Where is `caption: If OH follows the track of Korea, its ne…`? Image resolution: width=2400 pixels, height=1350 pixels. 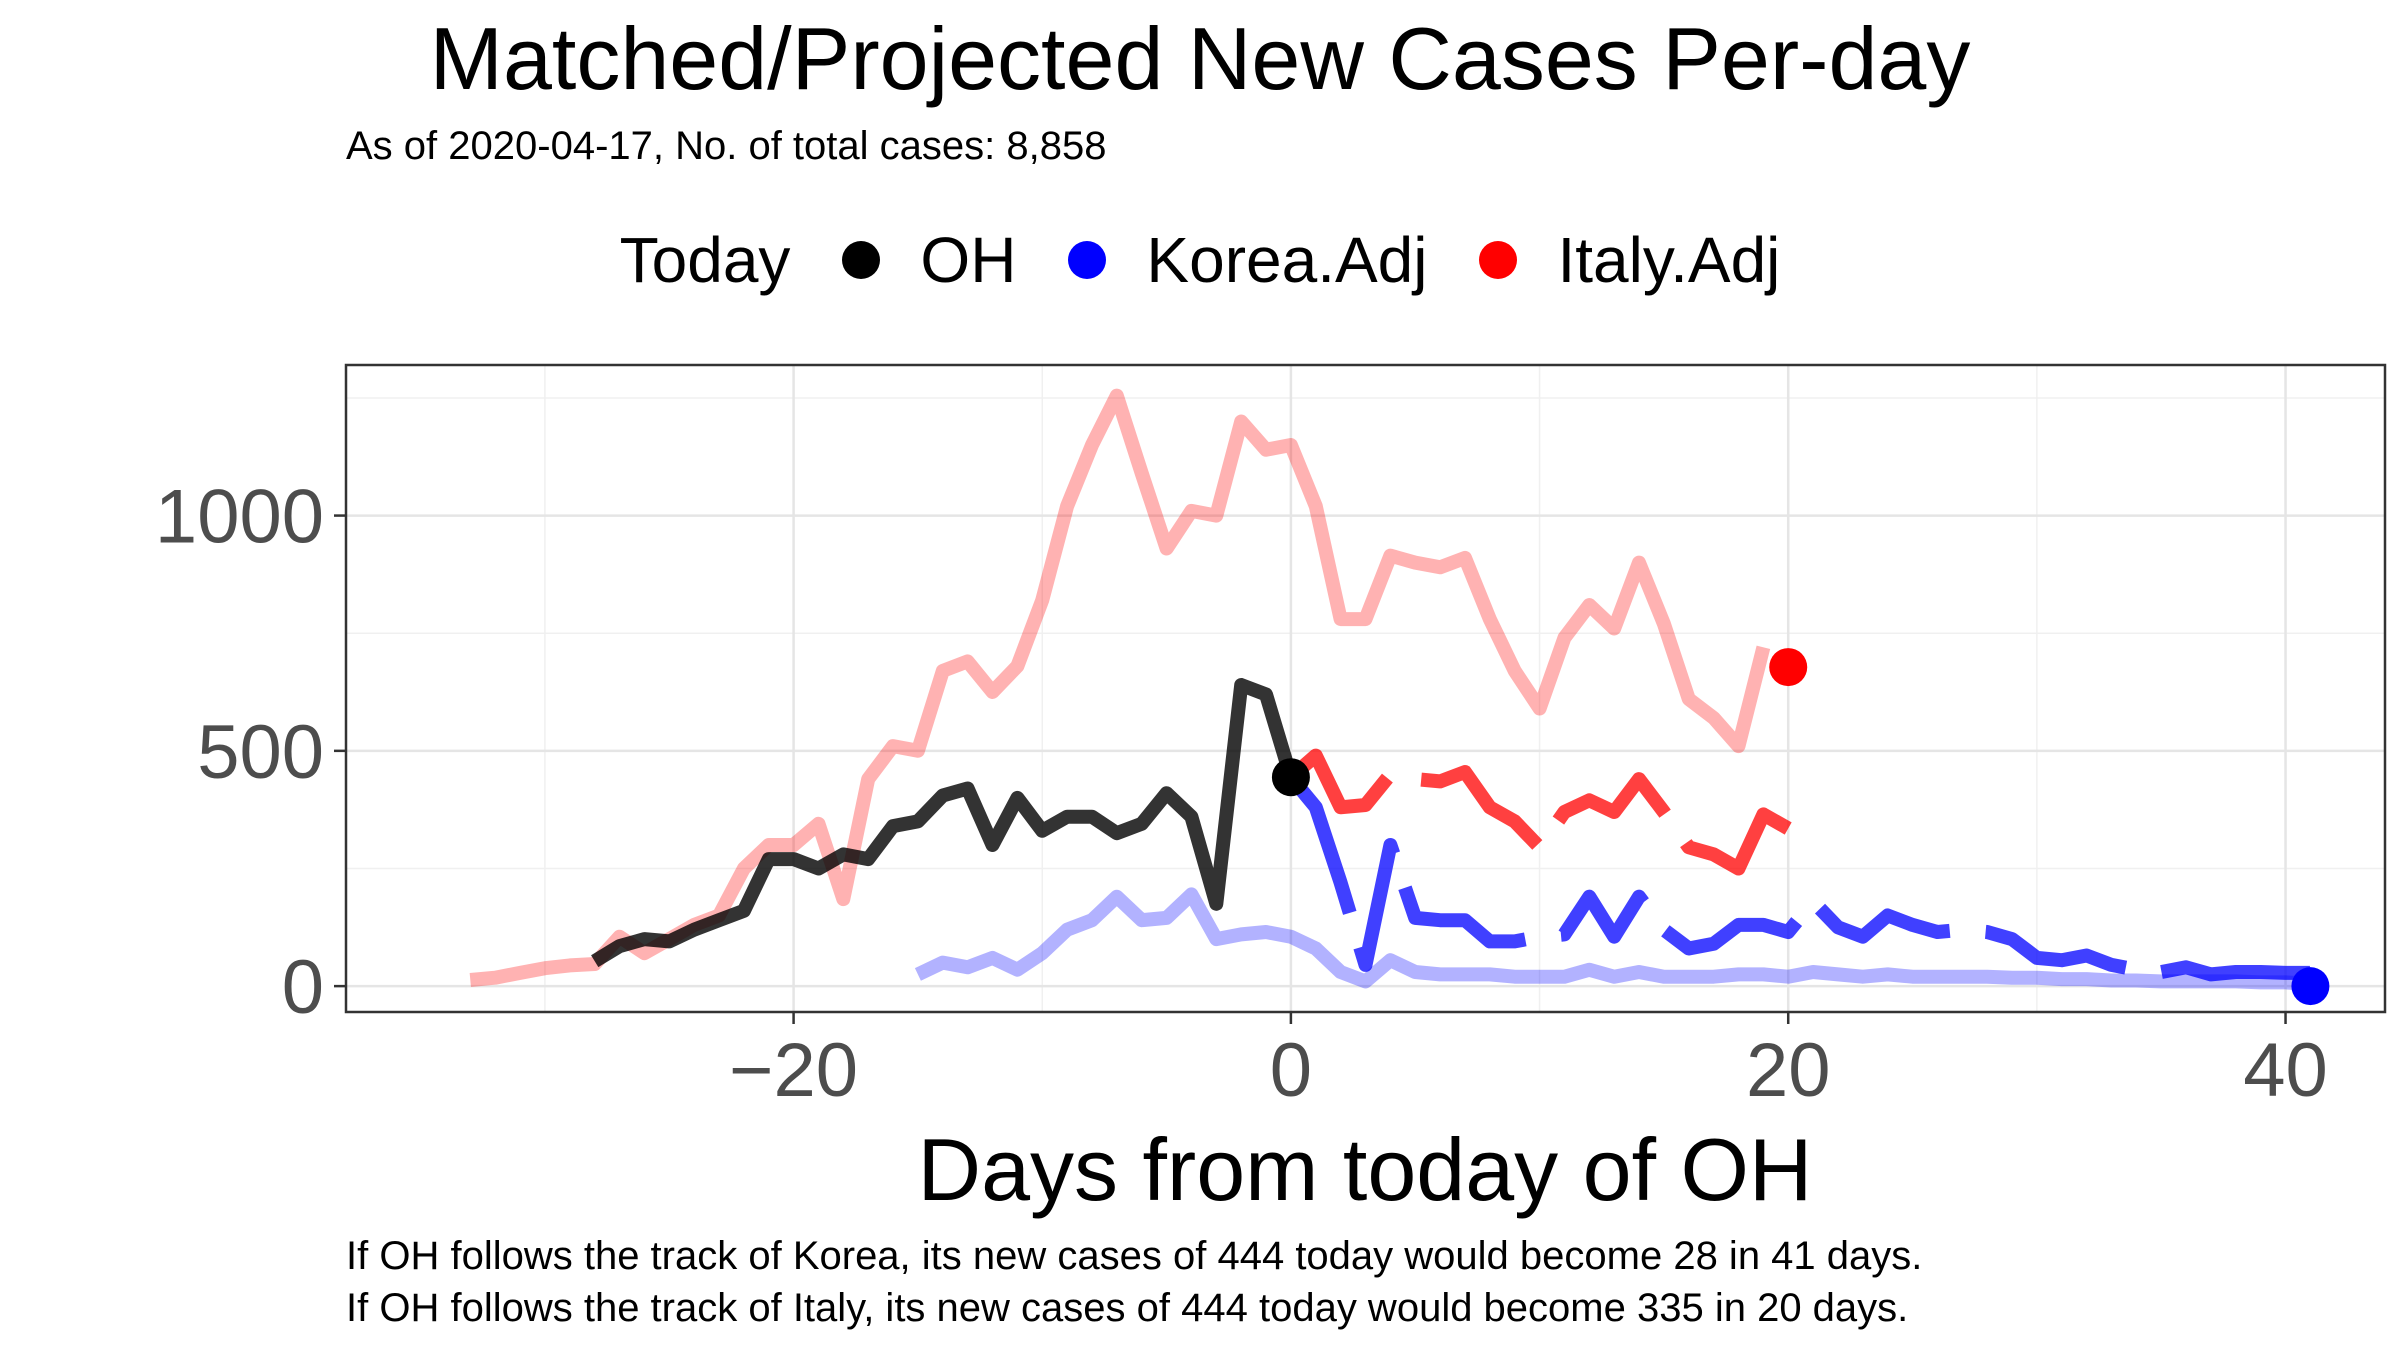
caption: If OH follows the track of Korea, its ne… is located at coordinates (1134, 1282).